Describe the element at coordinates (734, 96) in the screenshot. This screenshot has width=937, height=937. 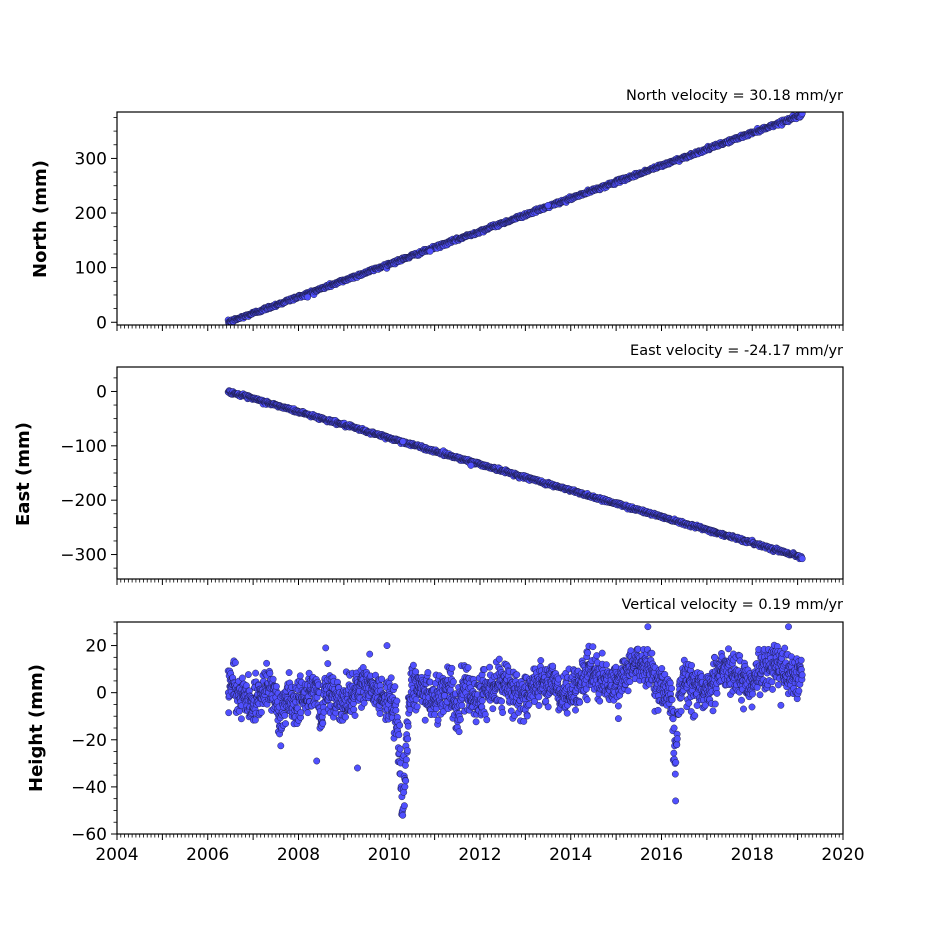
I see `north-title: North velocity = 30.18 mm/yr` at that location.